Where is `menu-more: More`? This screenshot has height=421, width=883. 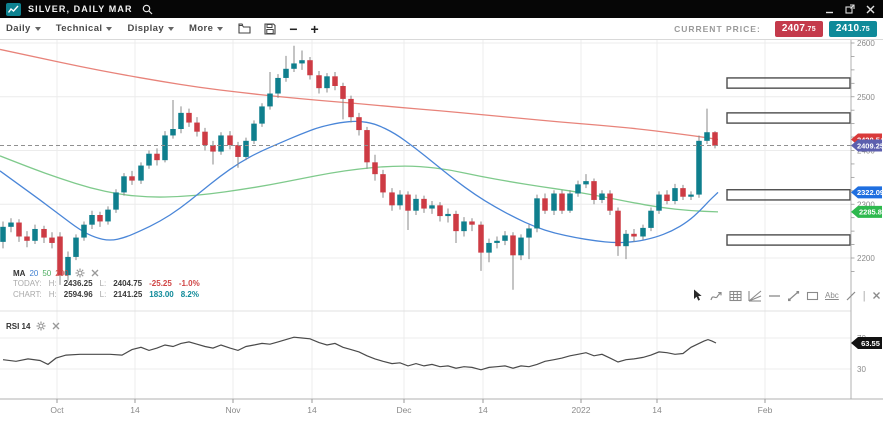
menu-more: More is located at coordinates (206, 28).